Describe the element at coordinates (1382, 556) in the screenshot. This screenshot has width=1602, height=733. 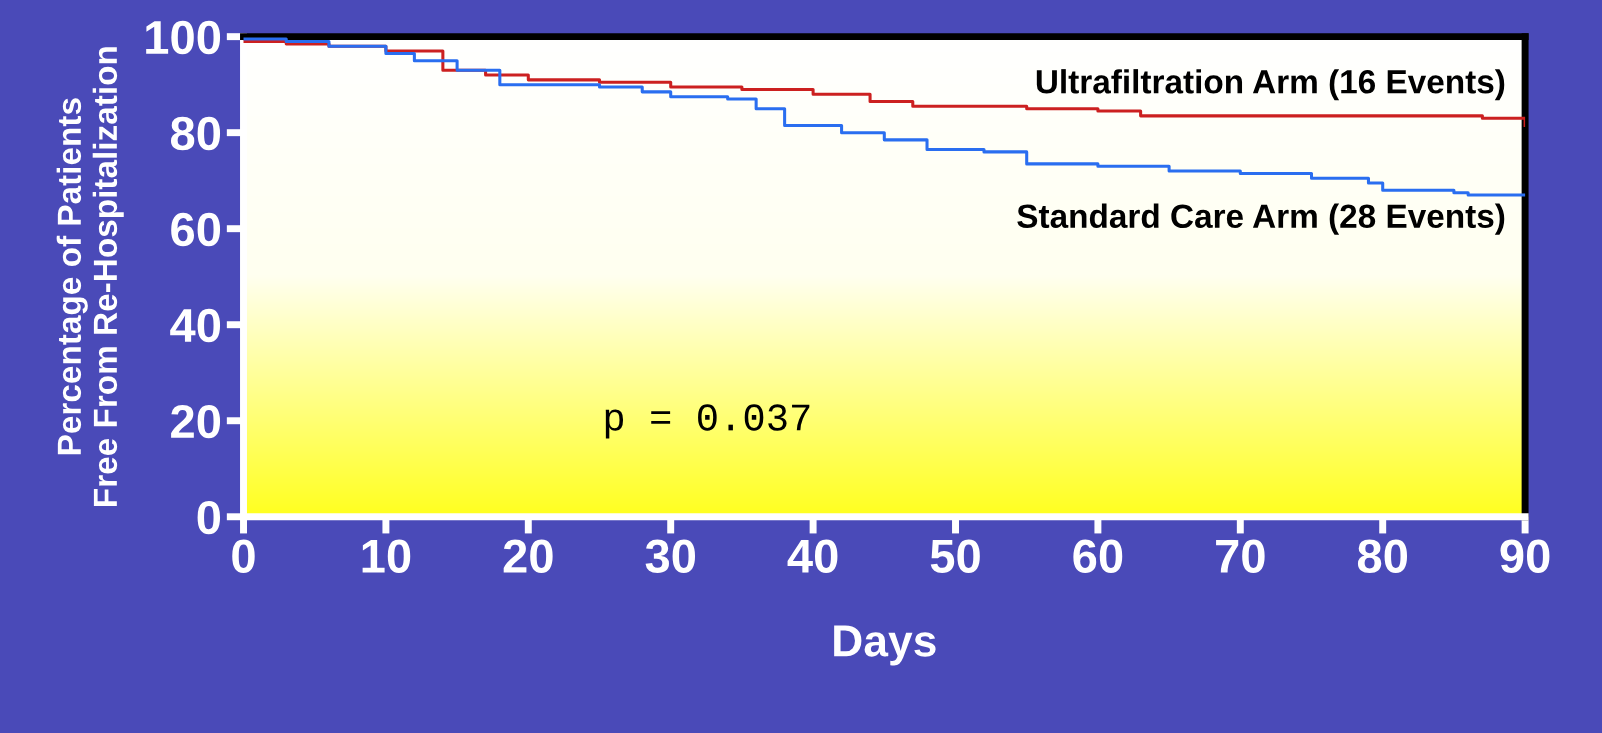
I see `x-tick-label: 80` at that location.